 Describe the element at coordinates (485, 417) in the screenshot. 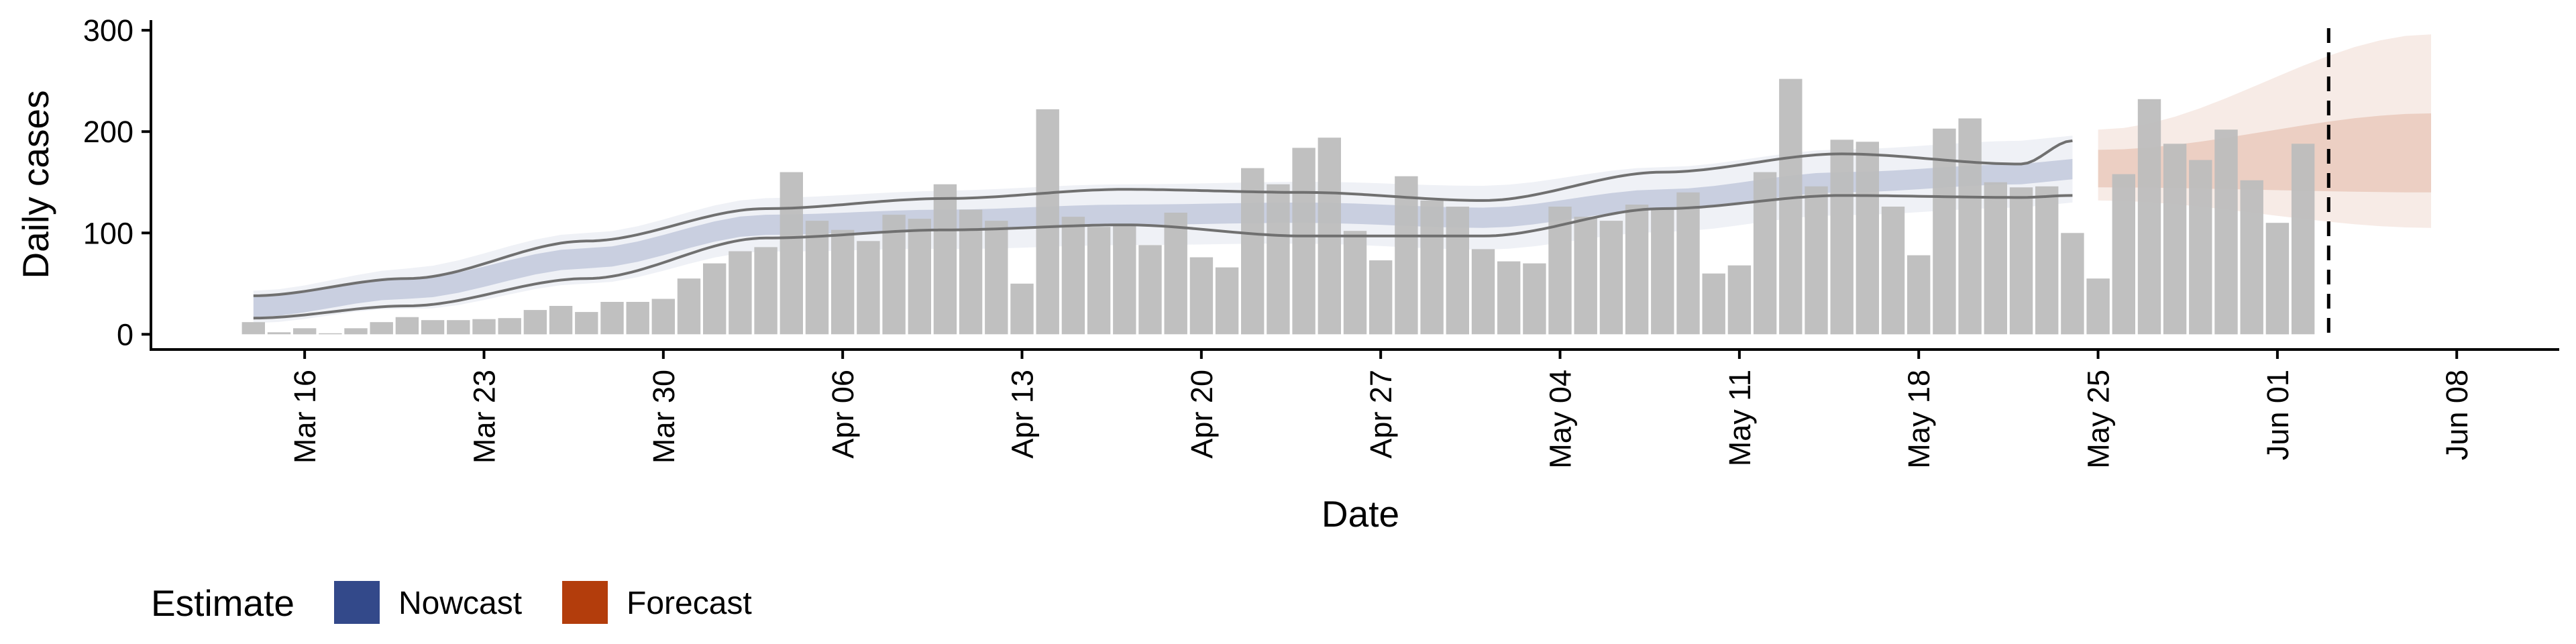

I see `x-tick-label: Mar 23` at that location.